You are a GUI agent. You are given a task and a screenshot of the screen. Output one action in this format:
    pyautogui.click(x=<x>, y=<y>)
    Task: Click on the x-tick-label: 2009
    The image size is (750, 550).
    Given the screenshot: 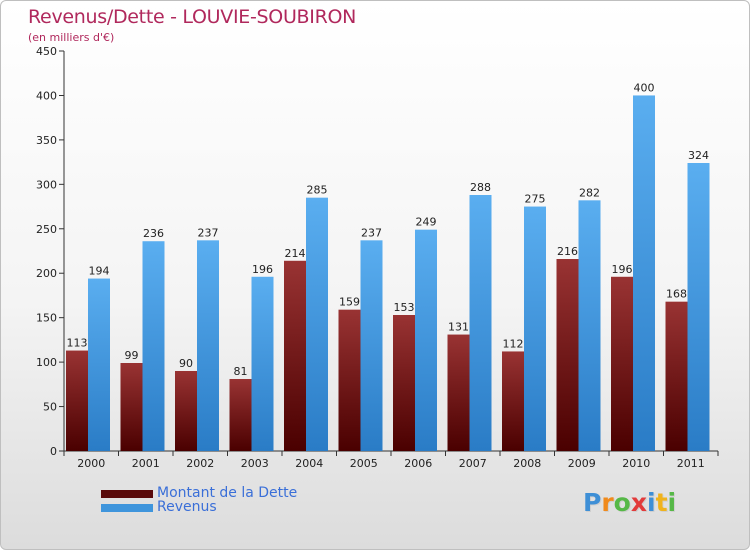 What is the action you would take?
    pyautogui.click(x=582, y=463)
    